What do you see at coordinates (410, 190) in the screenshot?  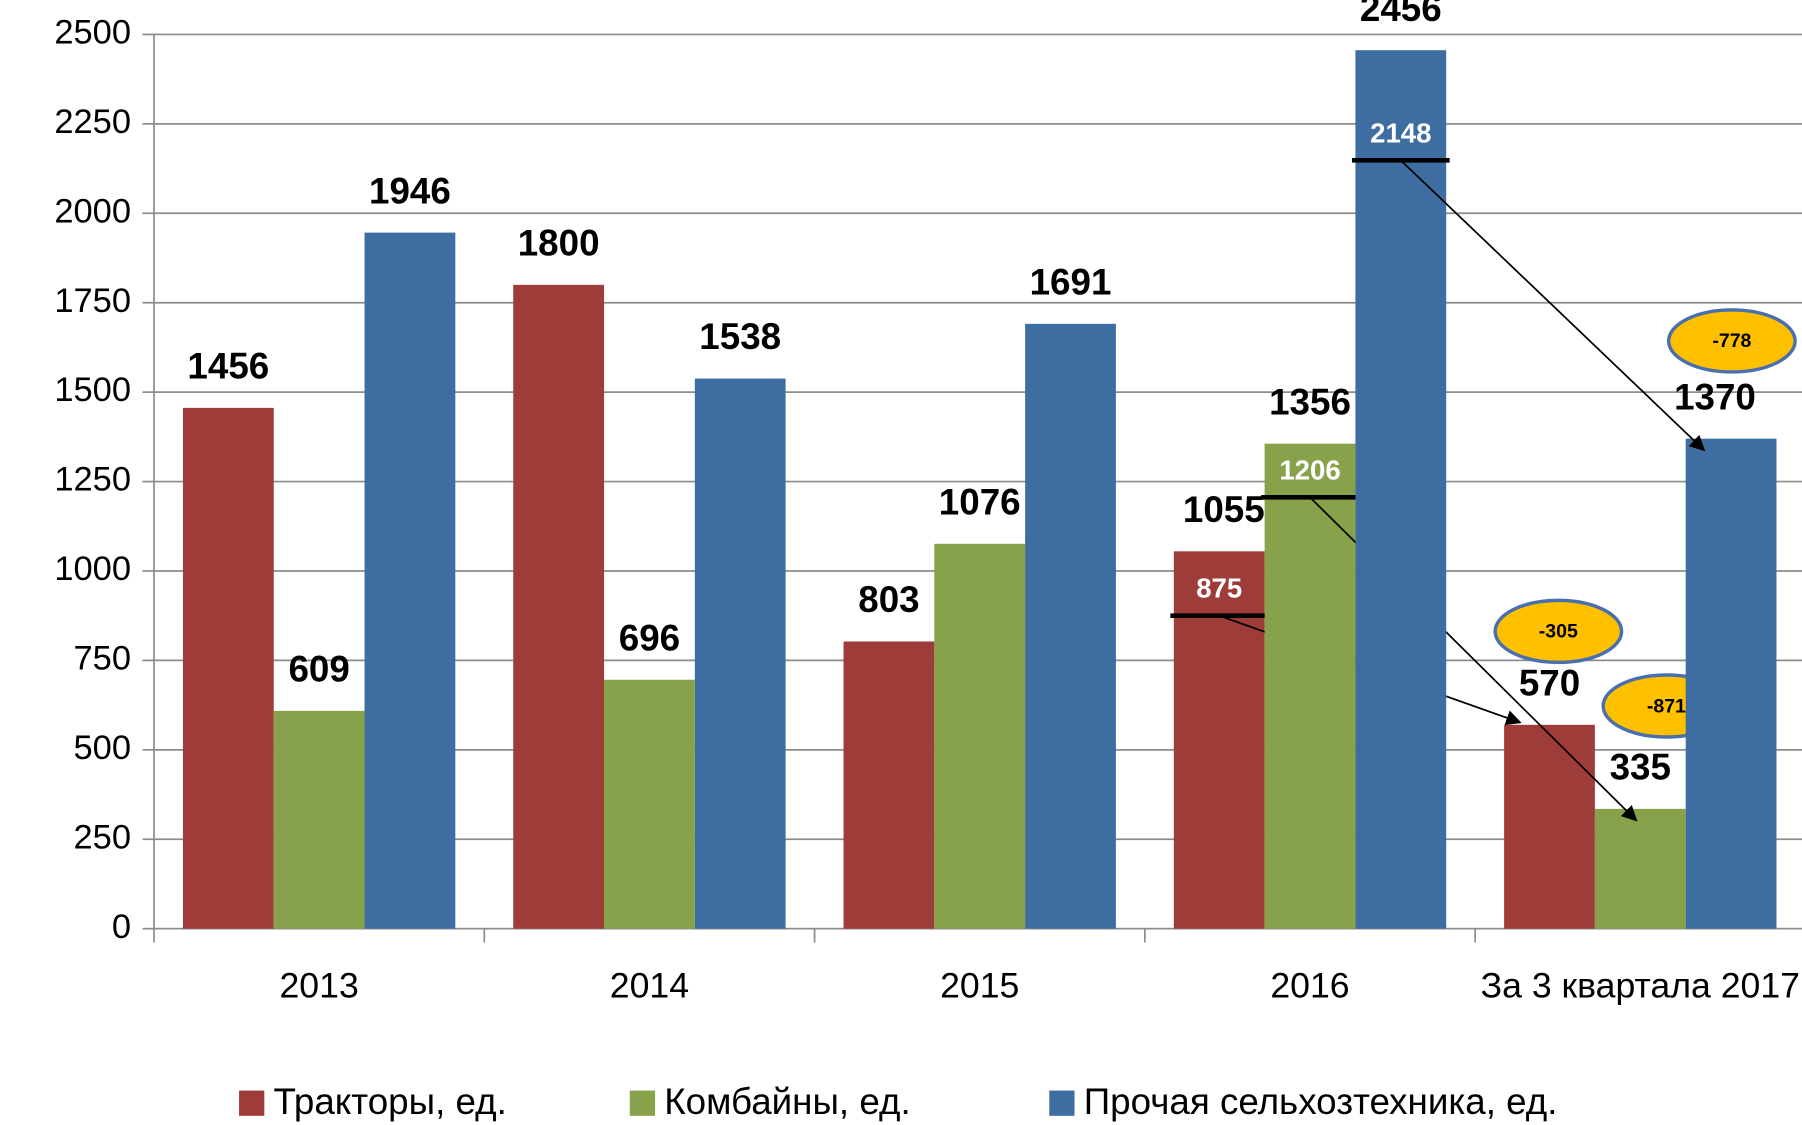 I see `value-label: 1946` at bounding box center [410, 190].